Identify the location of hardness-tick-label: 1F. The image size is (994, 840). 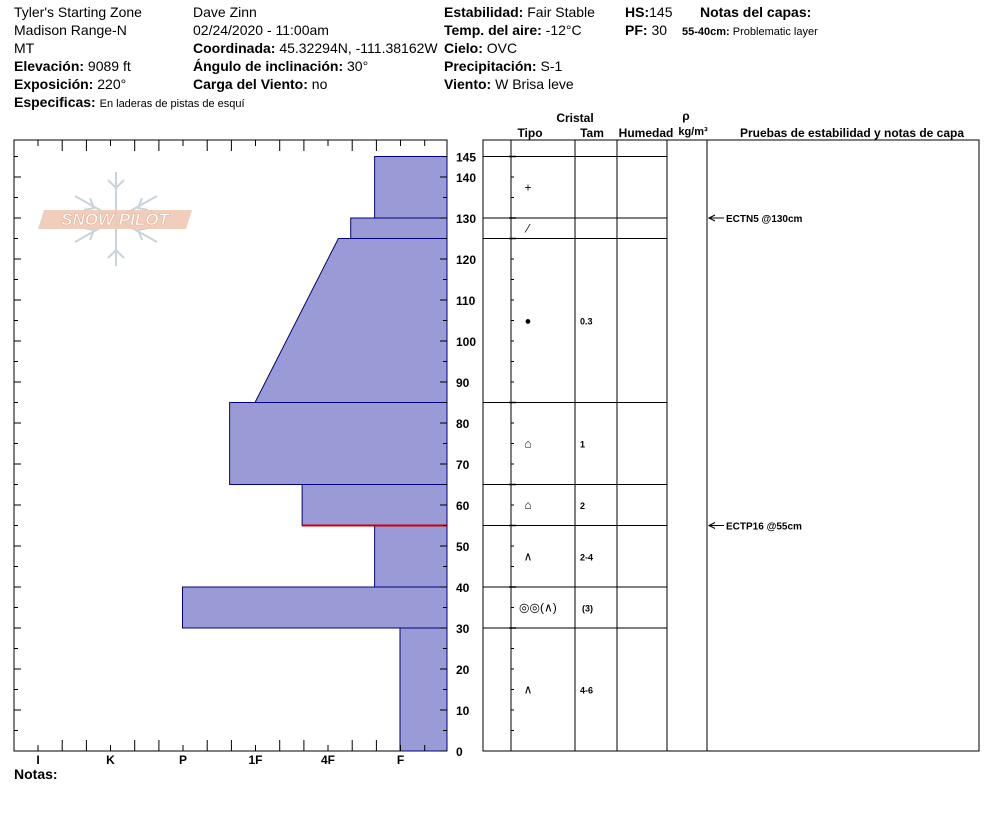
(255, 760).